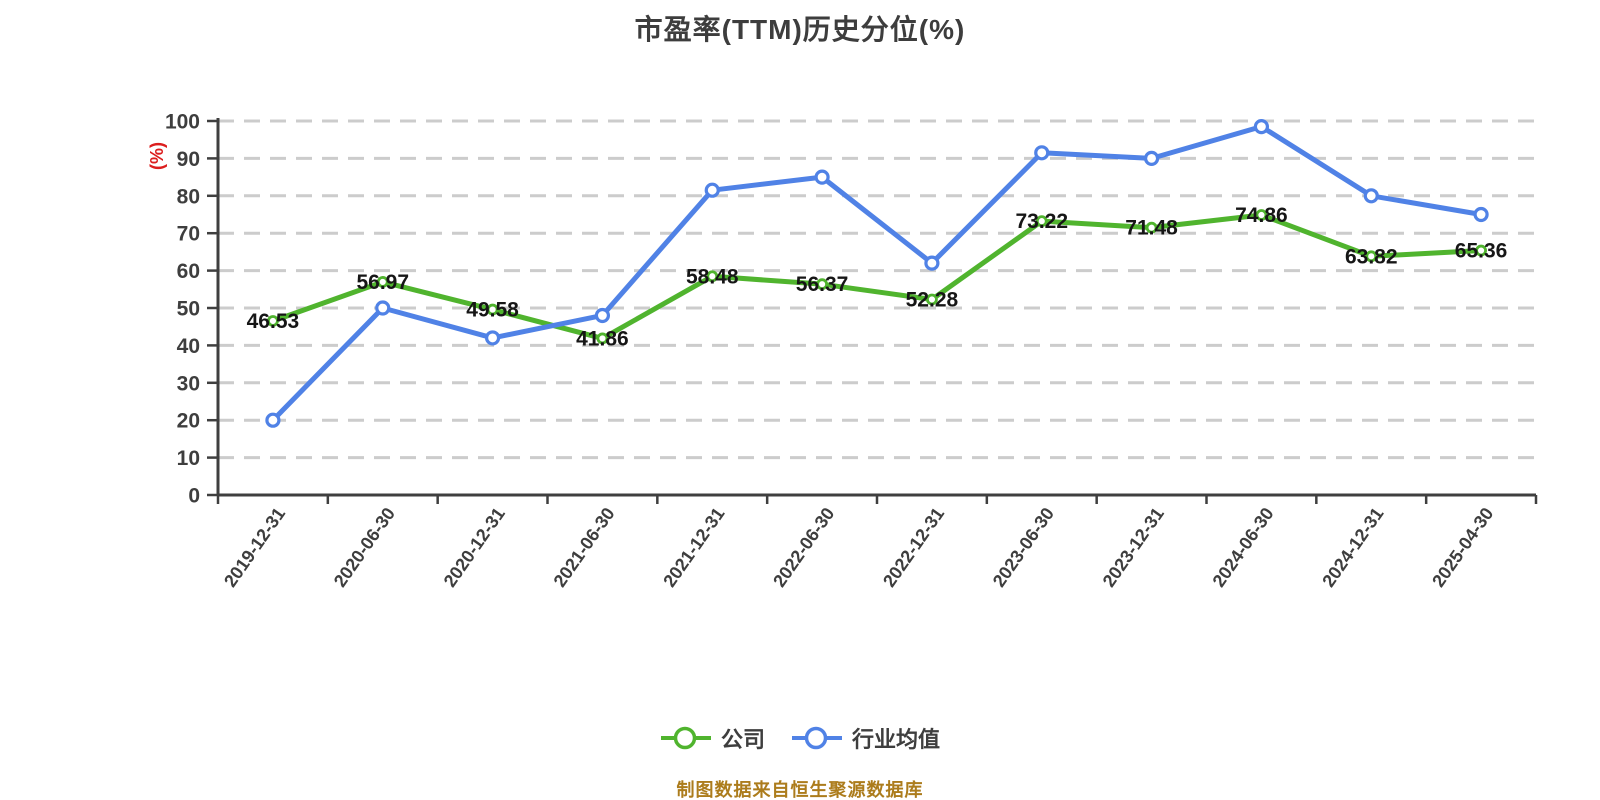  Describe the element at coordinates (364, 547) in the screenshot. I see `x-axis-tick-label: 2020-06-30` at that location.